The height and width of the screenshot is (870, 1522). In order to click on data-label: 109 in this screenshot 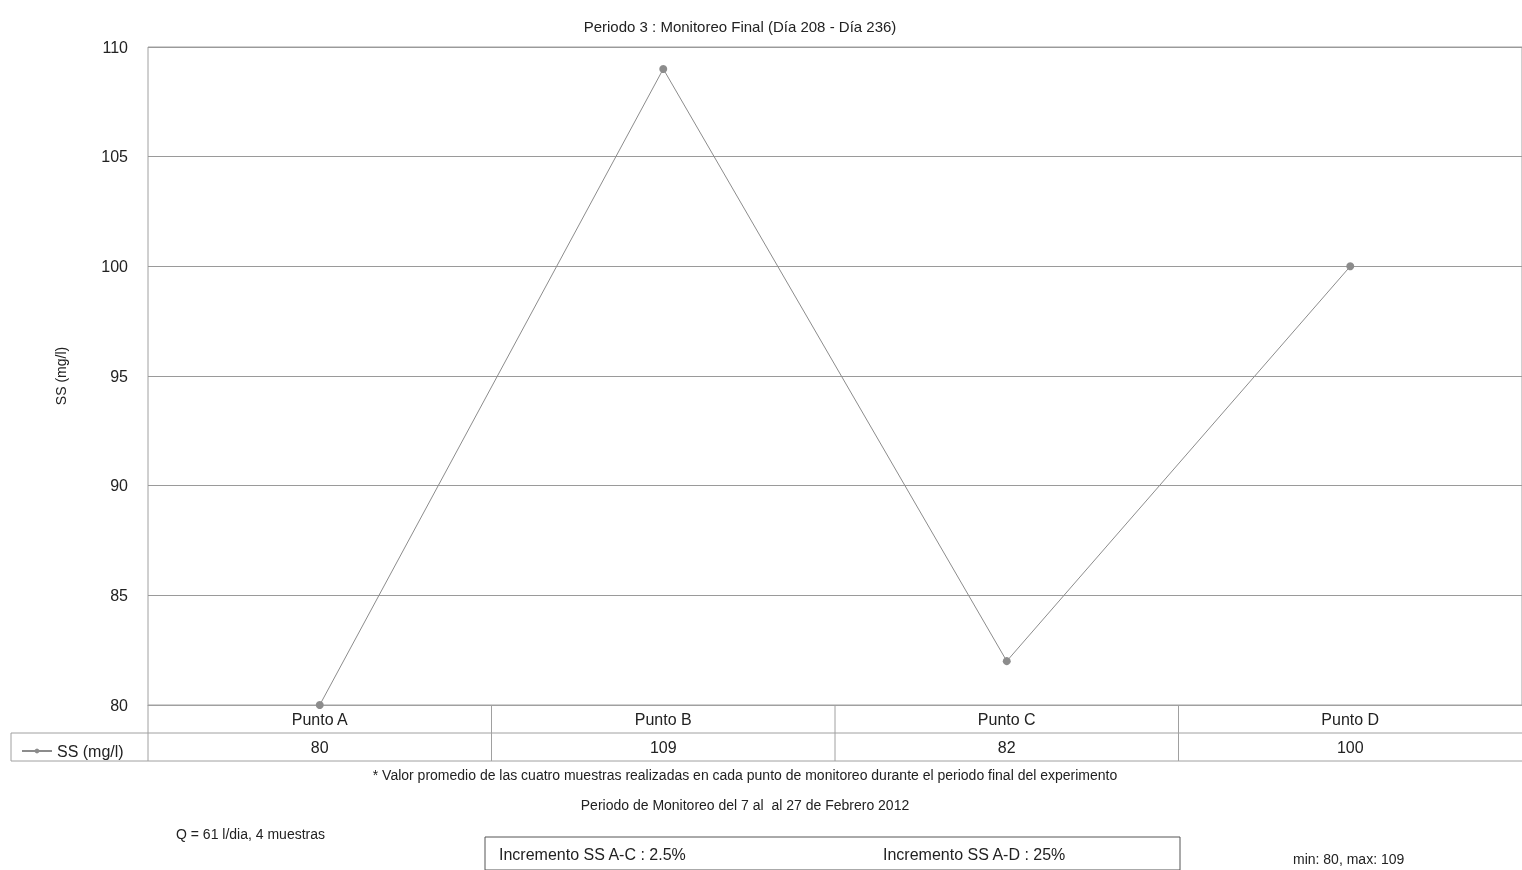, I will do `click(663, 747)`.